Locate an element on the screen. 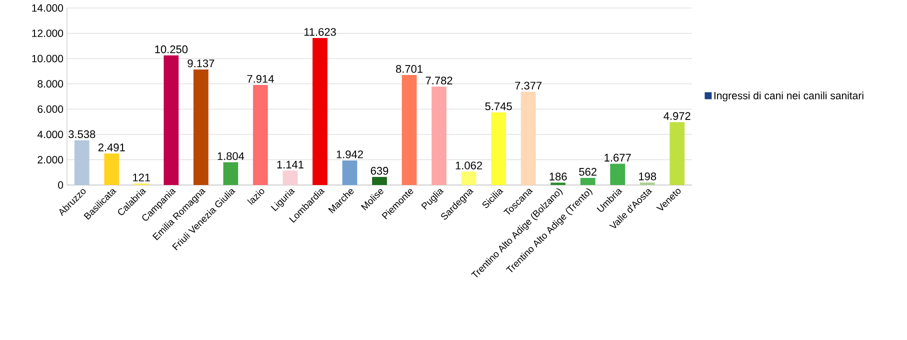  data-label: 7.782 is located at coordinates (439, 80).